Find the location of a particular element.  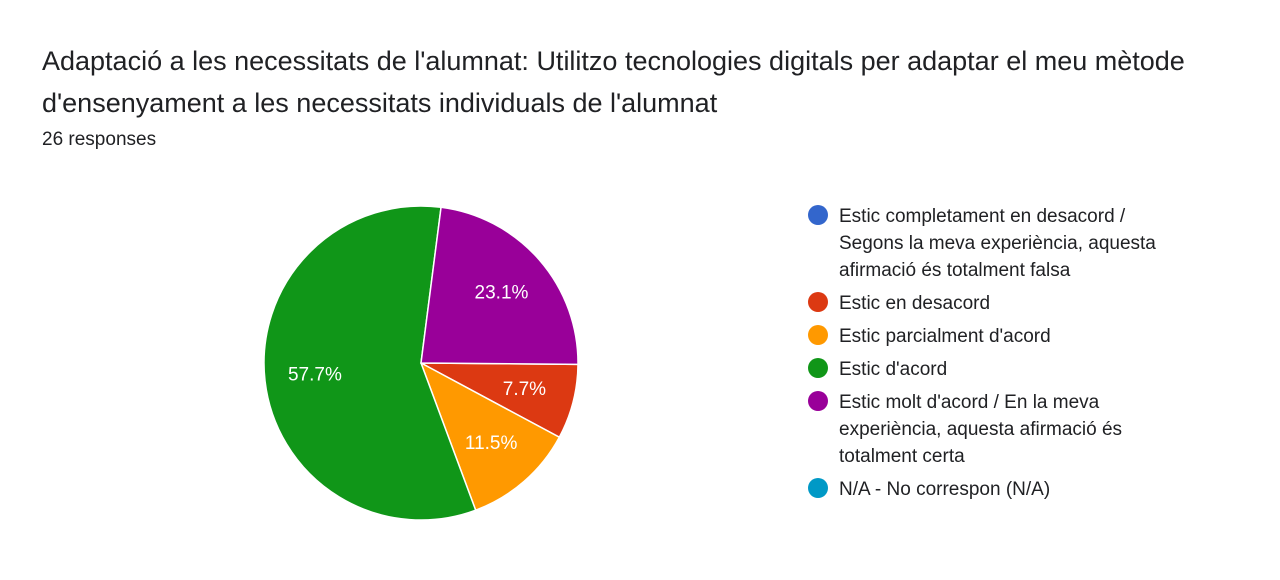

response-count: 26 responses is located at coordinates (99, 139).